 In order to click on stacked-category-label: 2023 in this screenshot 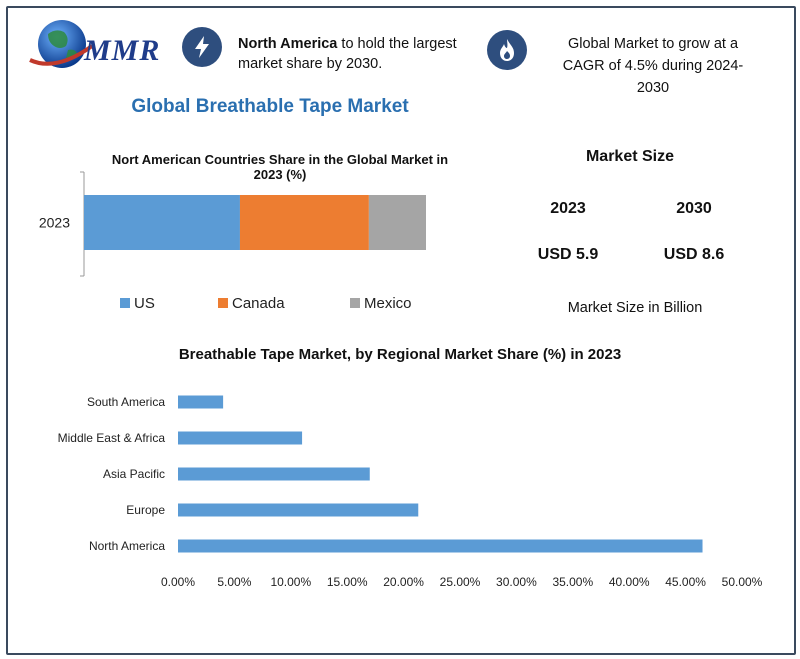, I will do `click(54, 223)`.